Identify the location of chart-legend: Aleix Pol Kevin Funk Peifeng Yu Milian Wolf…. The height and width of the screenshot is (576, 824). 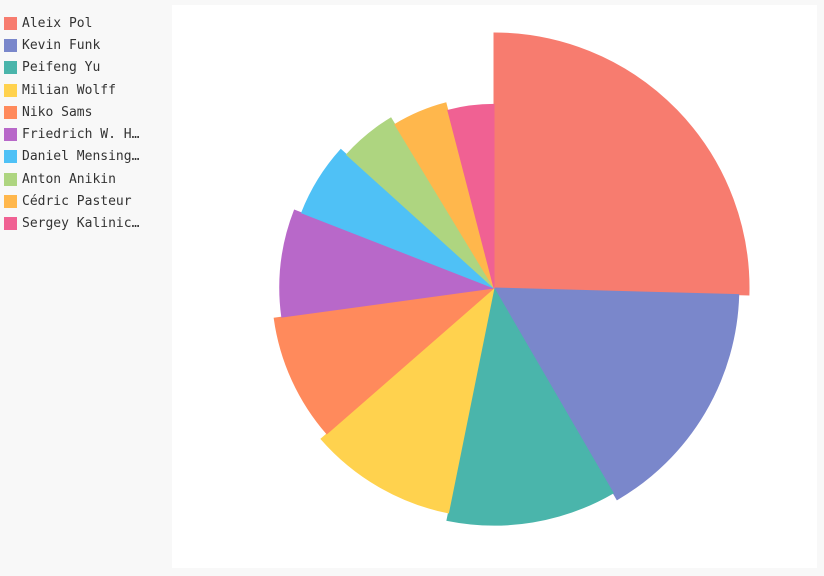
(84, 123).